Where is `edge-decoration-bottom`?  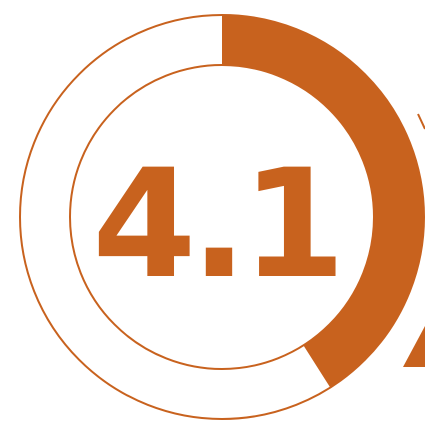
edge-decoration-bottom is located at coordinates (414, 346).